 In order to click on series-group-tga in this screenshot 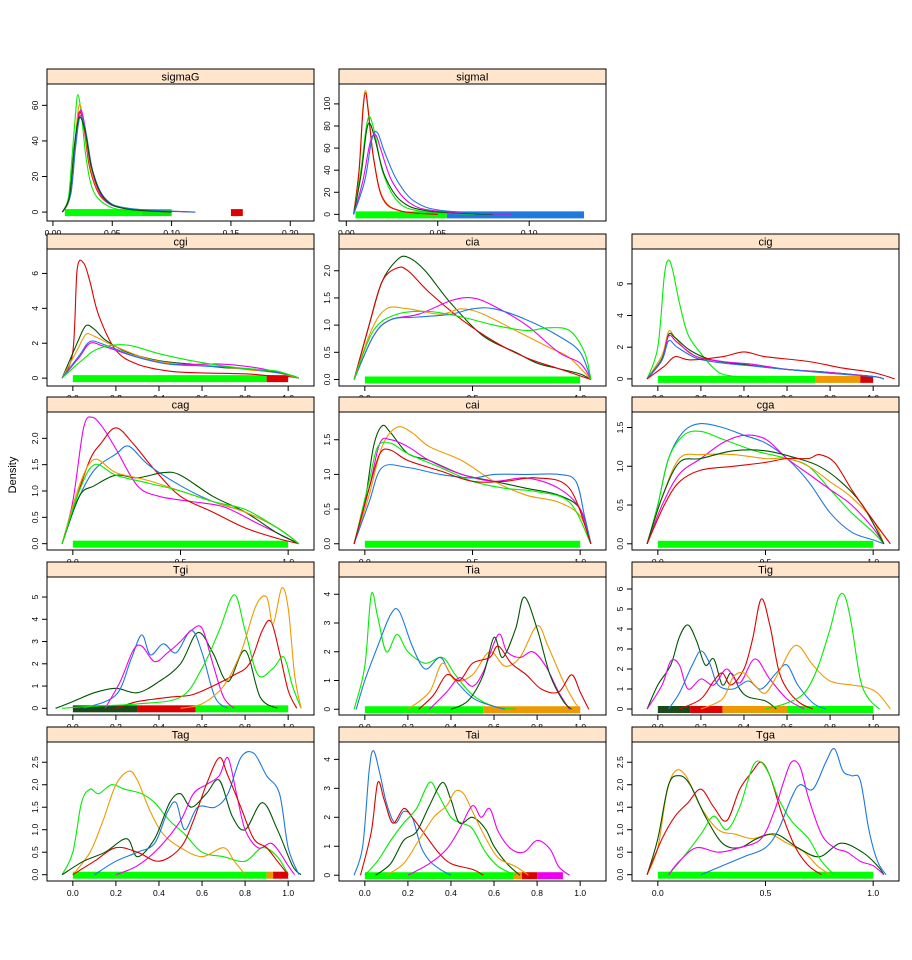, I will do `click(766, 812)`.